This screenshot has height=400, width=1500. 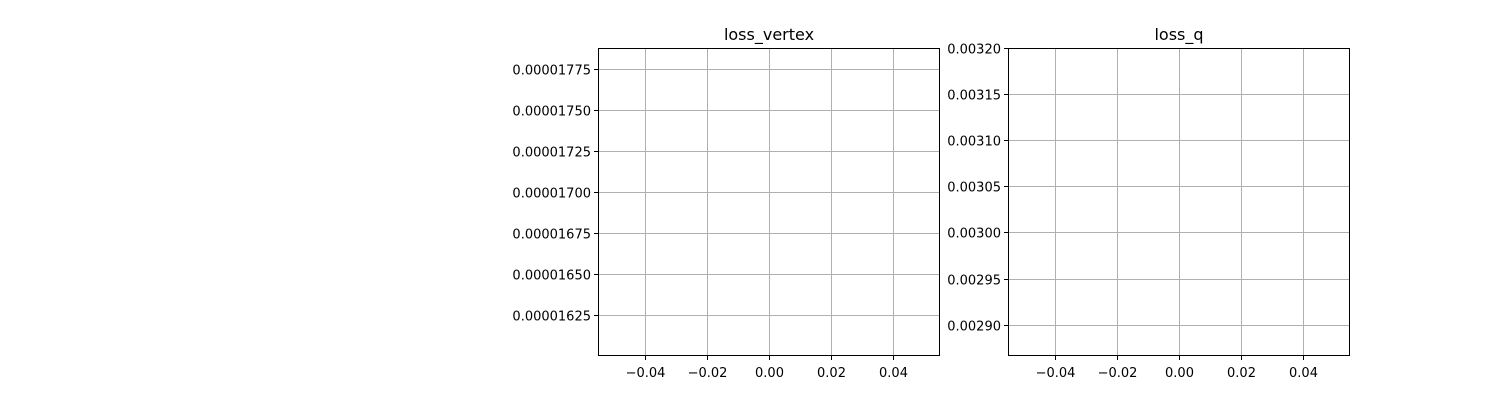 I want to click on y-tick-label: 0.00320, so click(x=974, y=50).